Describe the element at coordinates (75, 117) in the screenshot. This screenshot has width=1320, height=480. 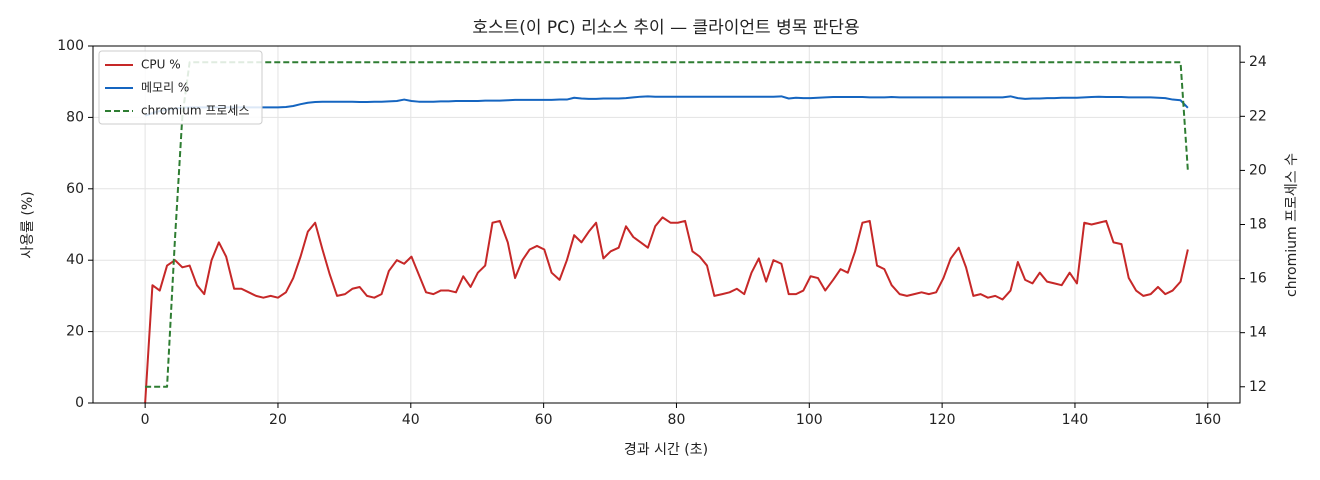
I see `y-tick-label: 80` at that location.